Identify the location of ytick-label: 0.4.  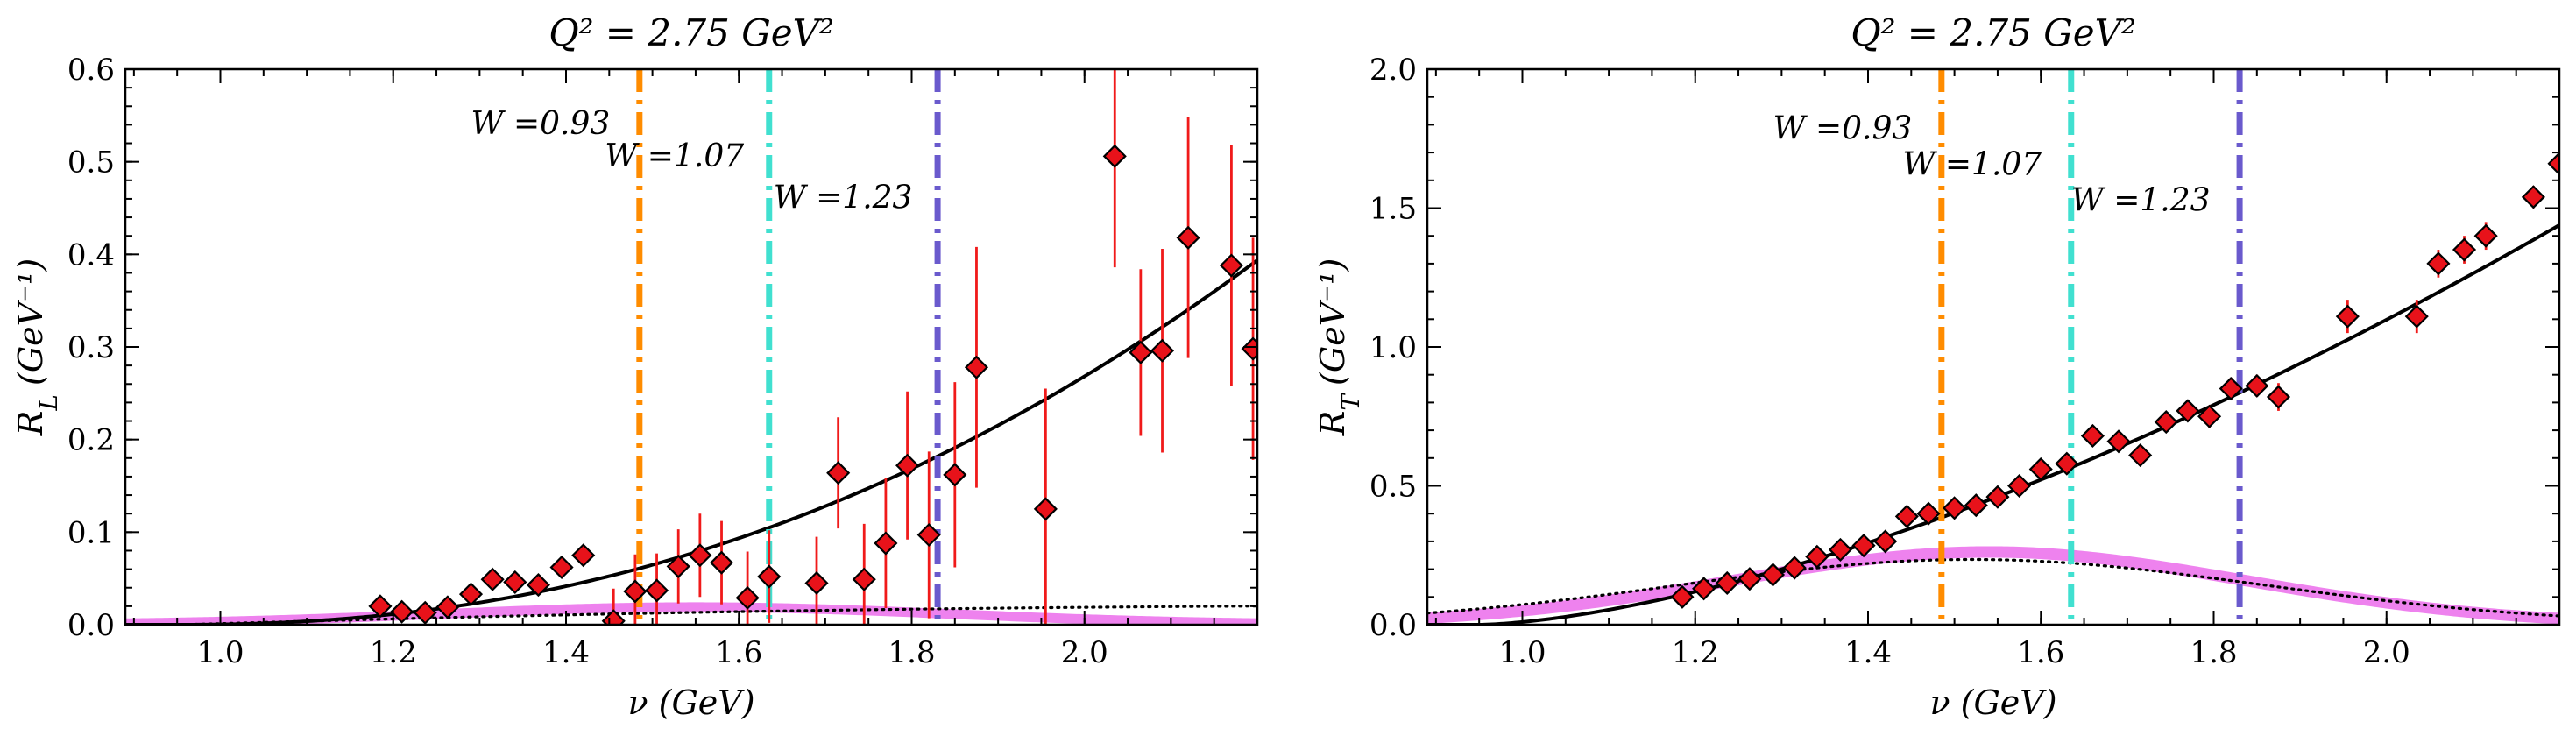
(91, 254).